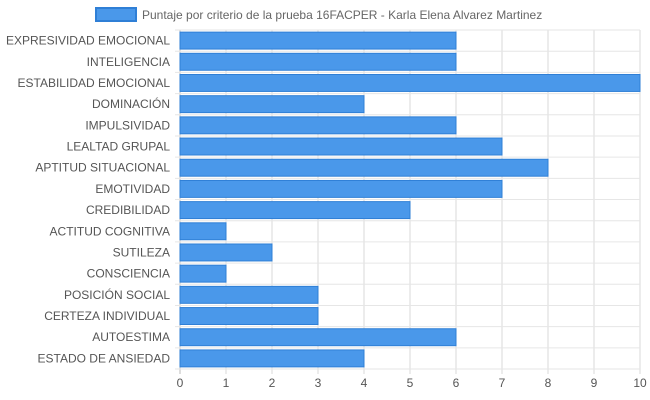 The image size is (650, 400). What do you see at coordinates (364, 383) in the screenshot?
I see `x-tick-label: 4` at bounding box center [364, 383].